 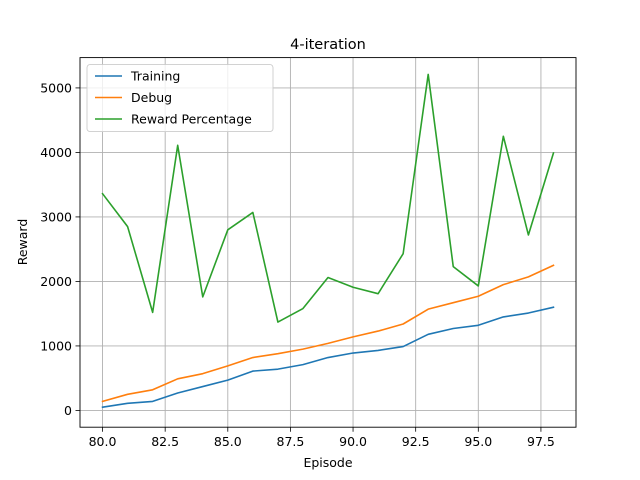 I want to click on y-tick-label: 5000, so click(x=56, y=87).